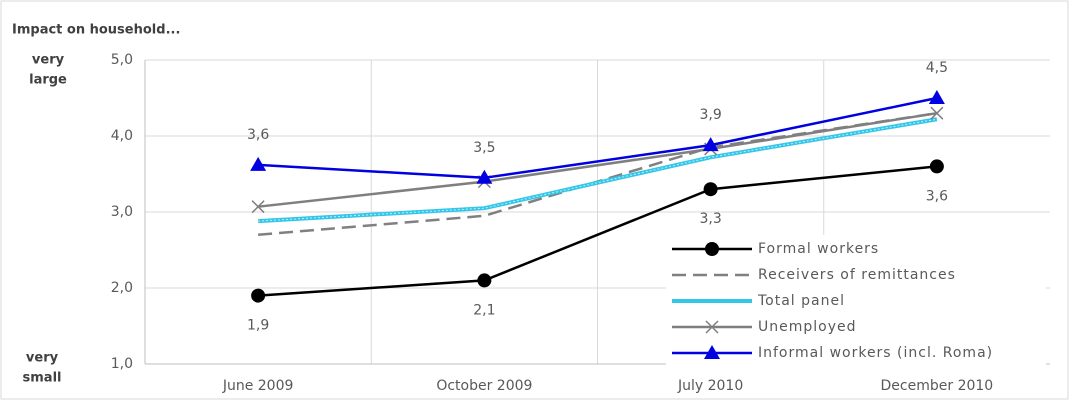 This screenshot has width=1070, height=401. Describe the element at coordinates (48, 60) in the screenshot. I see `top-note: very` at that location.